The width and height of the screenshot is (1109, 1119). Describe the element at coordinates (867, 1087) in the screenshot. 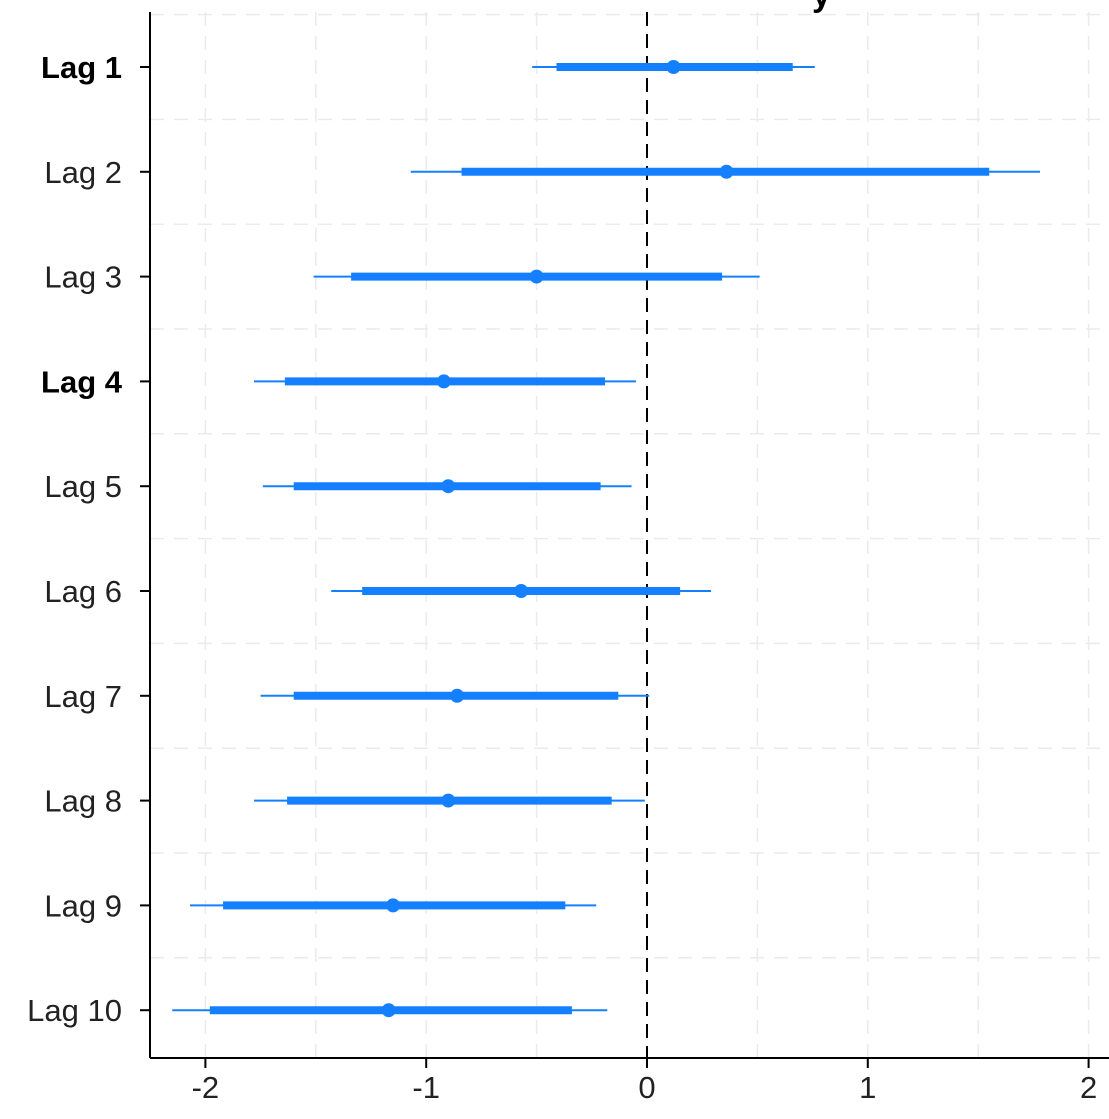

I see `x-tick-label: 1` at that location.